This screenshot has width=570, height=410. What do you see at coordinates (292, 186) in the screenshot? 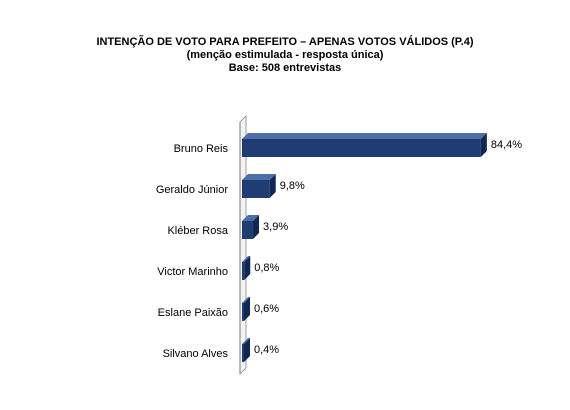
I see `data-label: 9,8%` at bounding box center [292, 186].